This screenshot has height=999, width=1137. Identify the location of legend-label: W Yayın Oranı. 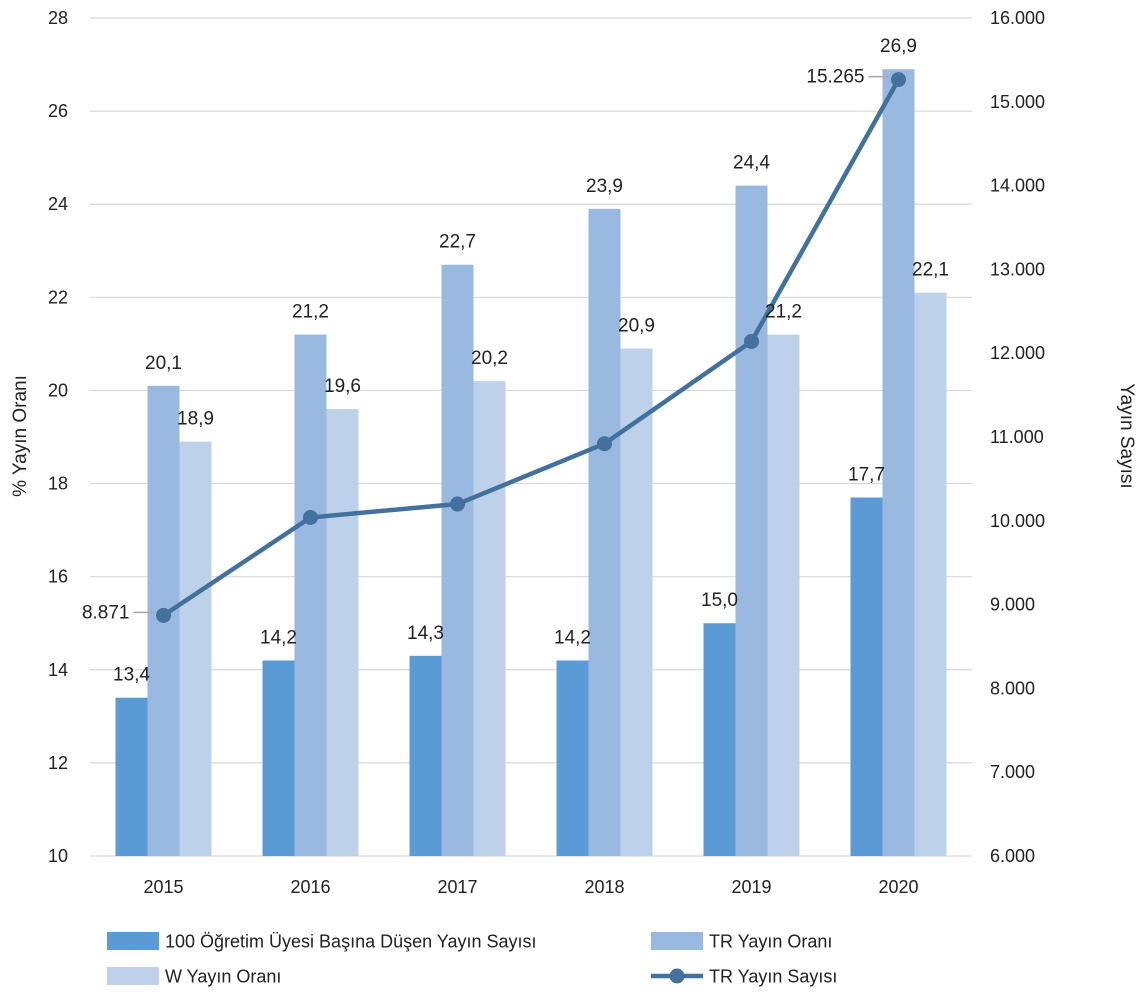
(223, 977).